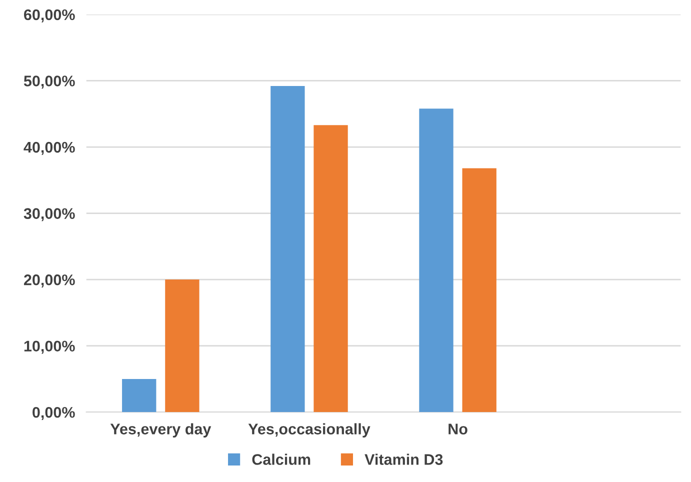 The height and width of the screenshot is (482, 691). What do you see at coordinates (49, 215) in the screenshot?
I see `y-tick-label: 30,00%` at bounding box center [49, 215].